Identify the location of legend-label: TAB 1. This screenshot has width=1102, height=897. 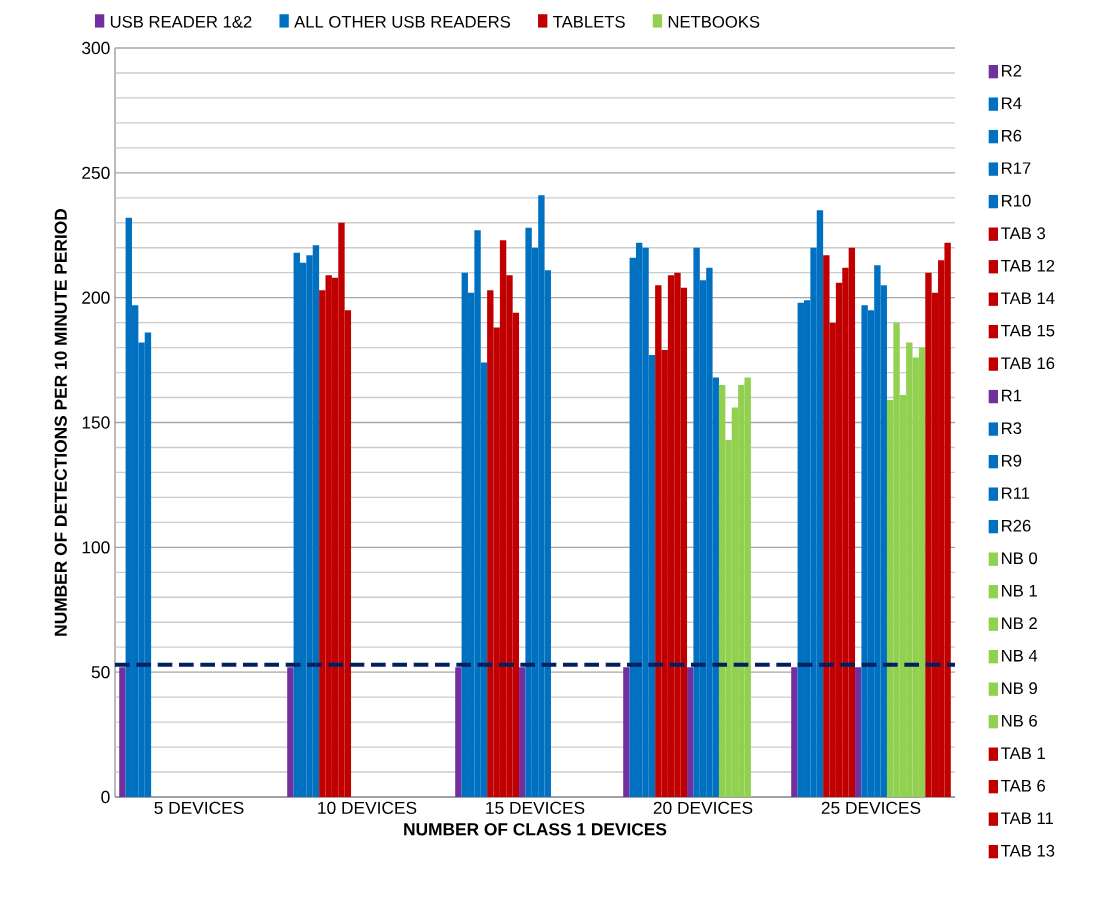
(1023, 753).